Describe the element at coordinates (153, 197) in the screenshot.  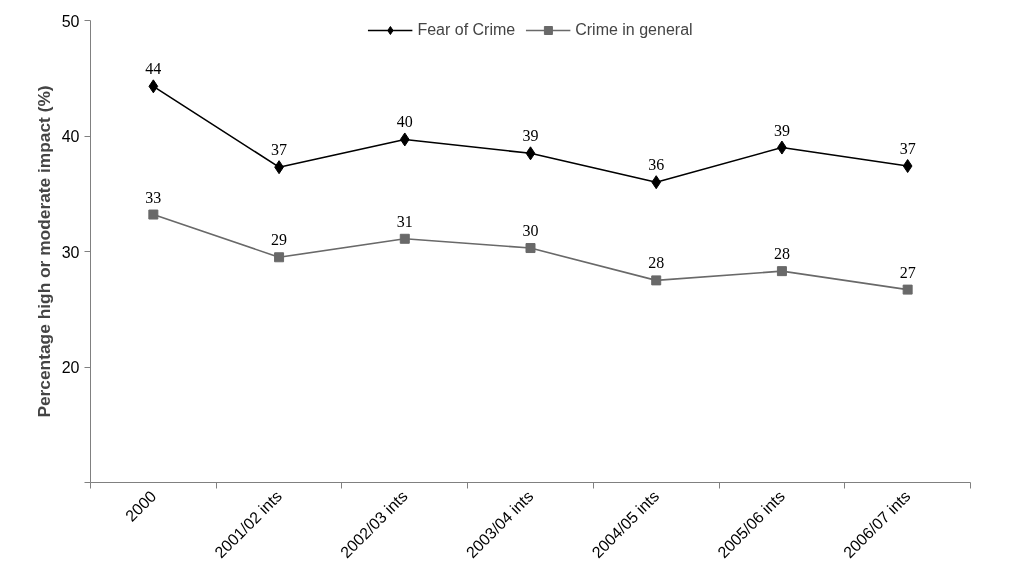
I see `data-label: 33` at that location.